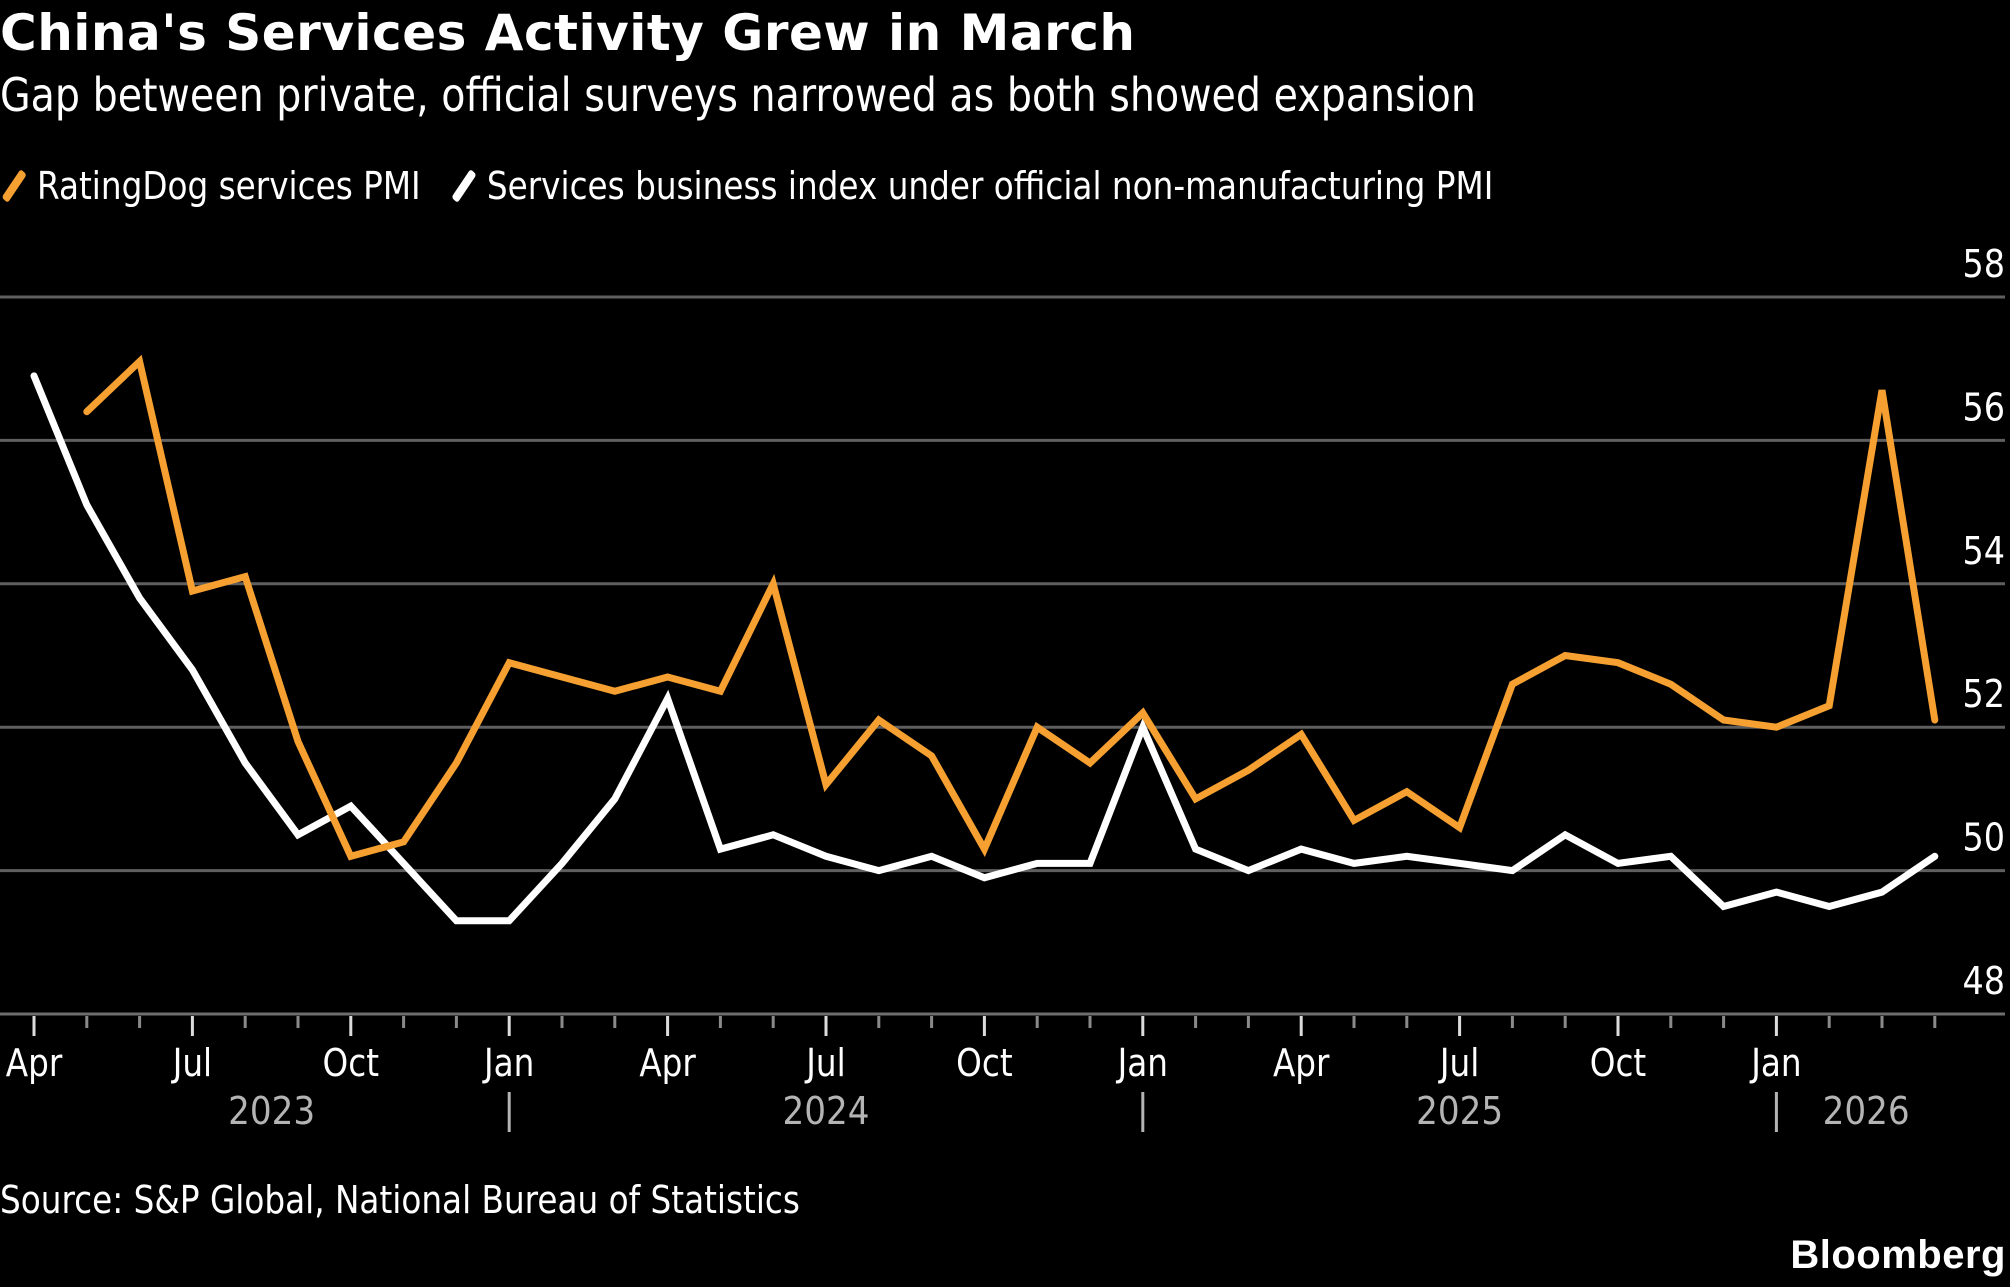  I want to click on year-label: 2024, so click(826, 1110).